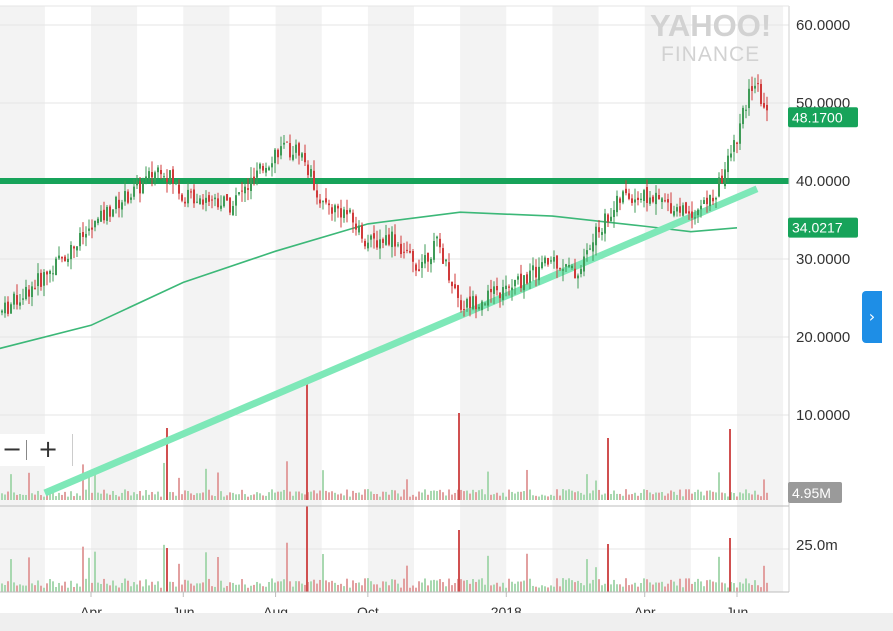 The image size is (893, 631). Describe the element at coordinates (872, 317) in the screenshot. I see `chevron-right-icon: ›` at that location.